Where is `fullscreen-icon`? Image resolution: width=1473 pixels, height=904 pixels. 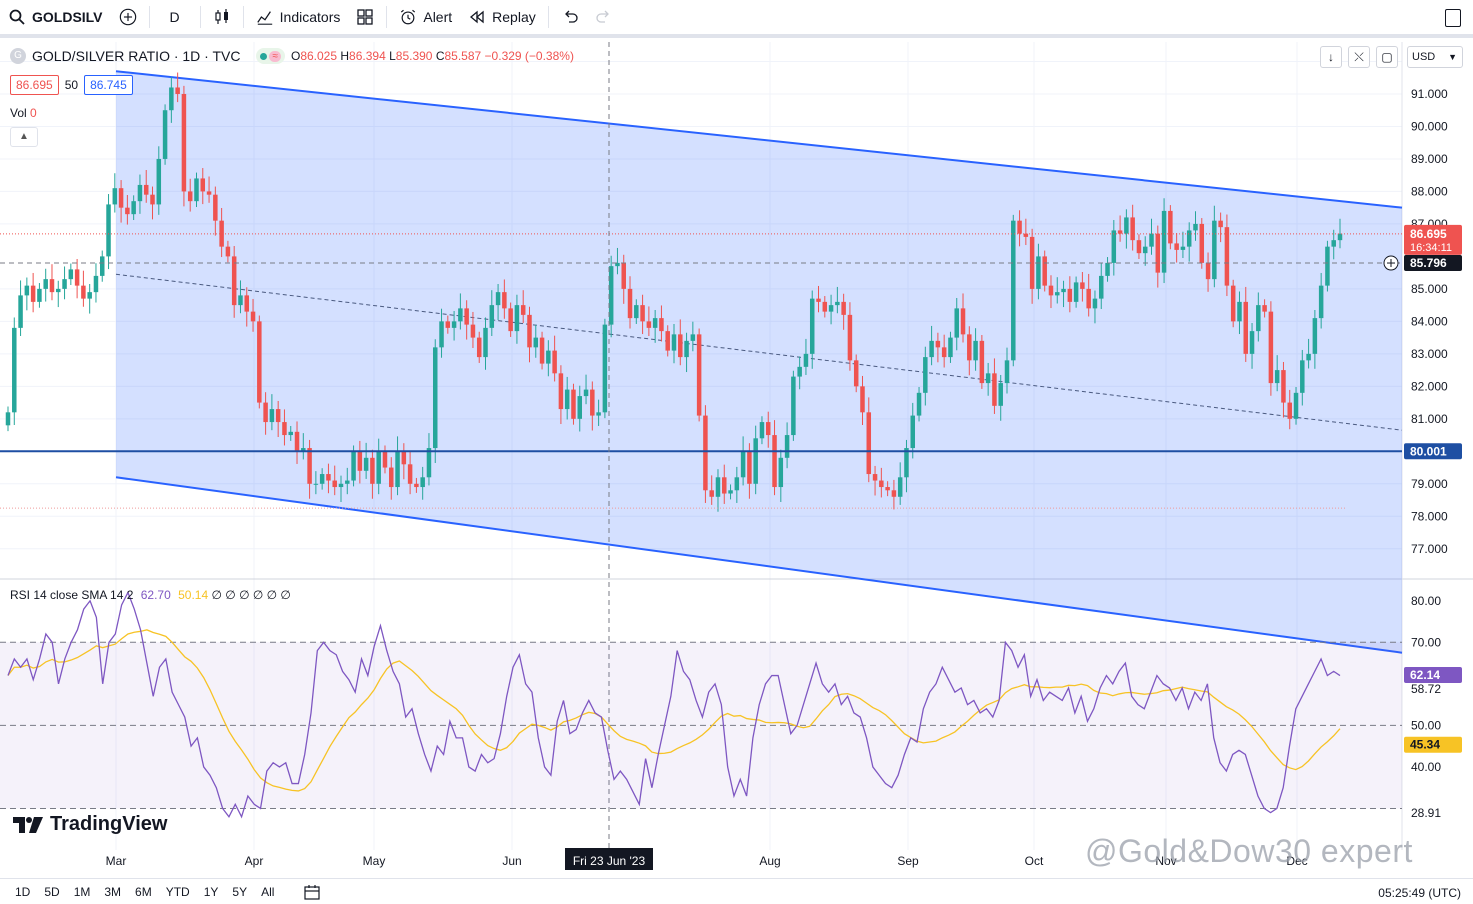 fullscreen-icon is located at coordinates (1453, 18).